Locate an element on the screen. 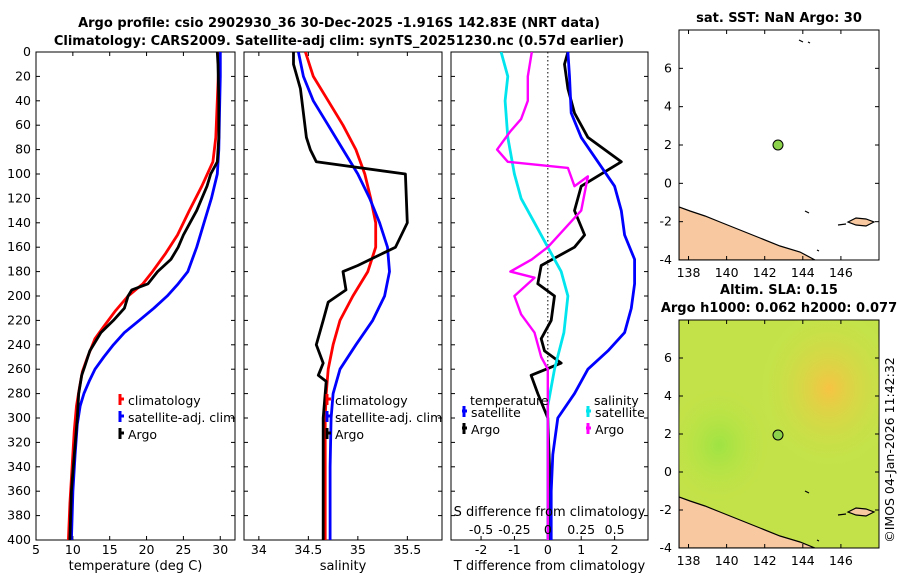  salinity-legend: climatology satellite-adj. clim Argo is located at coordinates (383, 417).